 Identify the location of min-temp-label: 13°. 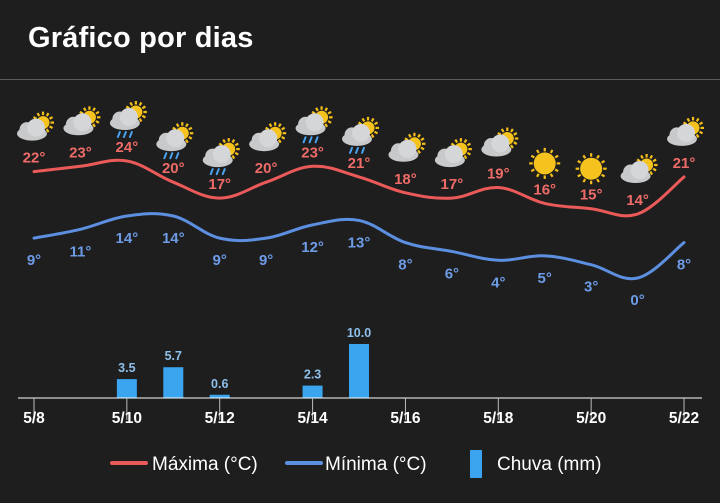
(359, 242).